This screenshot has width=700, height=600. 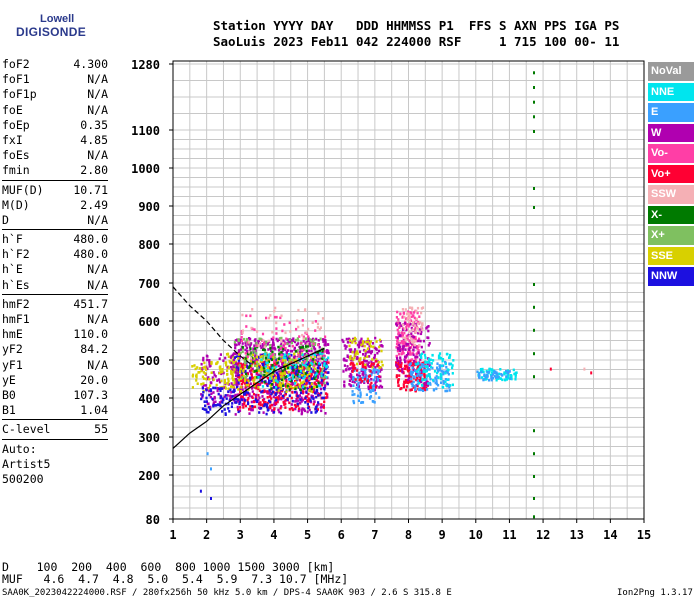 What do you see at coordinates (55, 230) in the screenshot?
I see `panel-separator` at bounding box center [55, 230].